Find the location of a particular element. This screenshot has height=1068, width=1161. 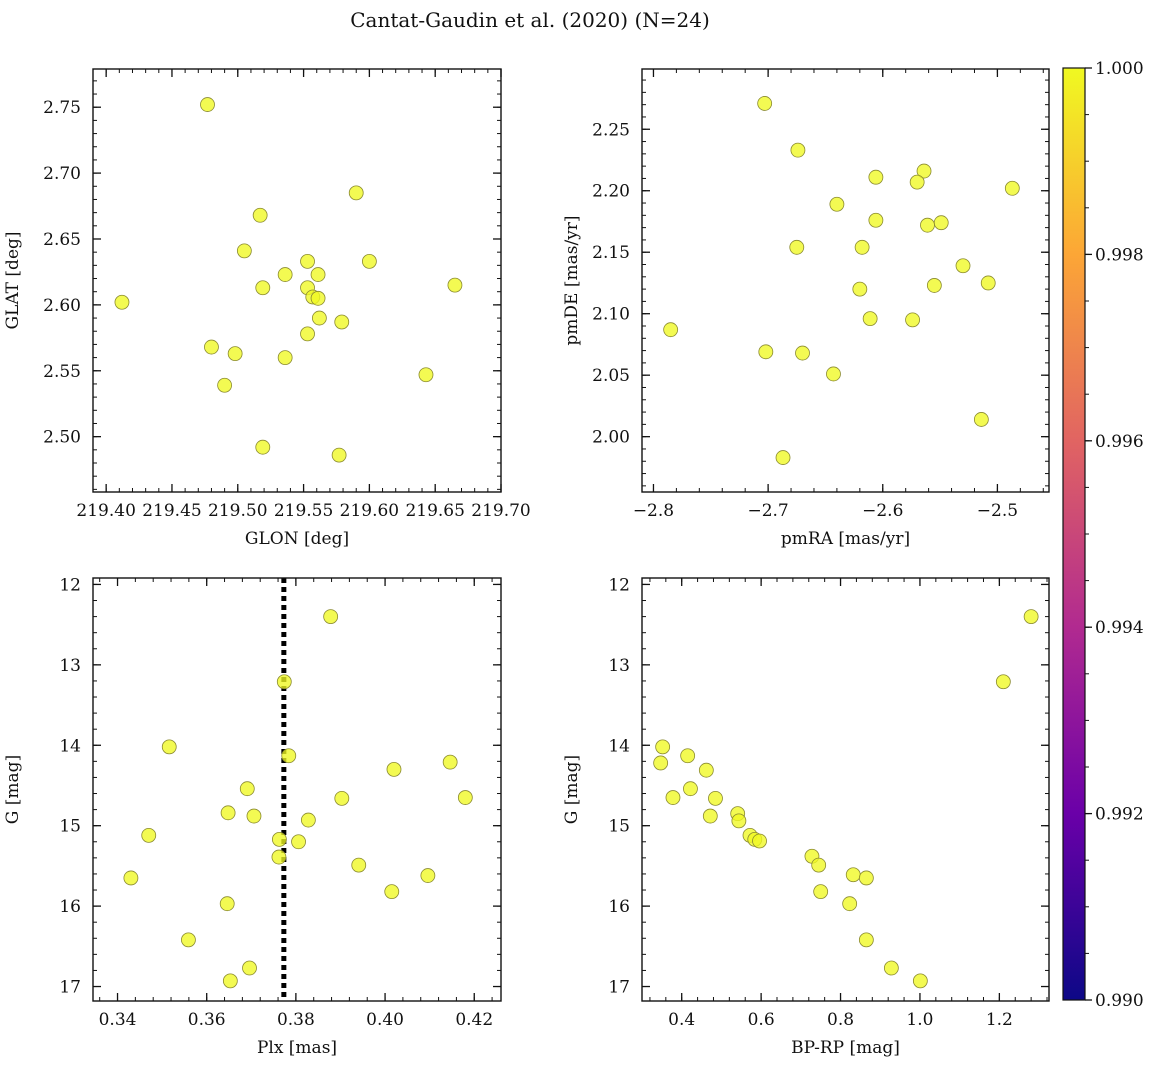

y-tick-label: 13 is located at coordinates (619, 666).